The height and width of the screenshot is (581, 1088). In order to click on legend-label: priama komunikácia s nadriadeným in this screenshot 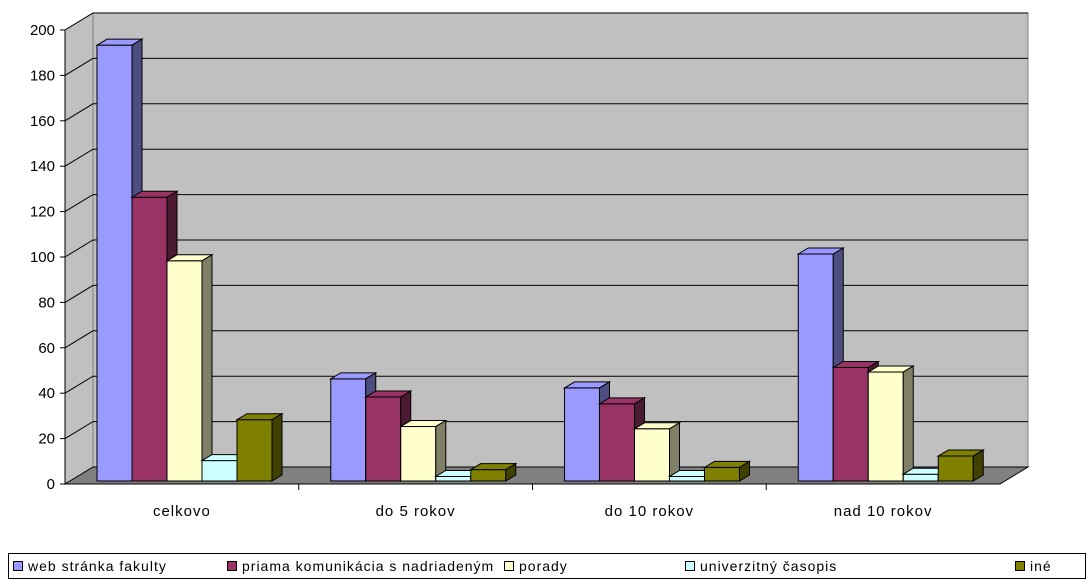, I will do `click(368, 566)`.